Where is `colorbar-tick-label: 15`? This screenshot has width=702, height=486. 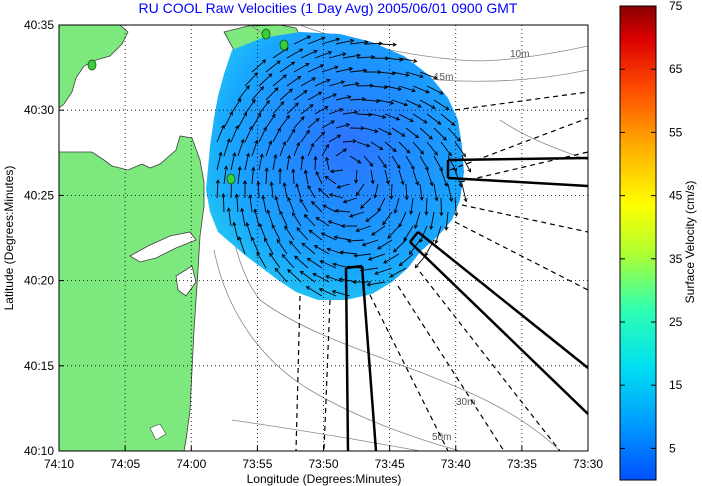 colorbar-tick-label: 15 is located at coordinates (676, 385).